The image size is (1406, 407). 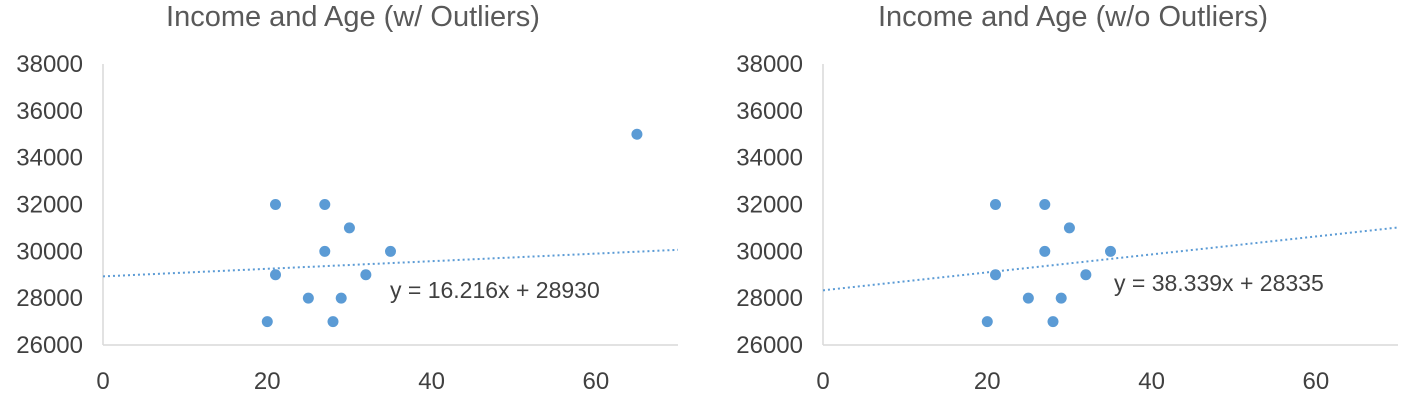 I want to click on trendline-equation: y = 16.216x + 28930, so click(x=495, y=290).